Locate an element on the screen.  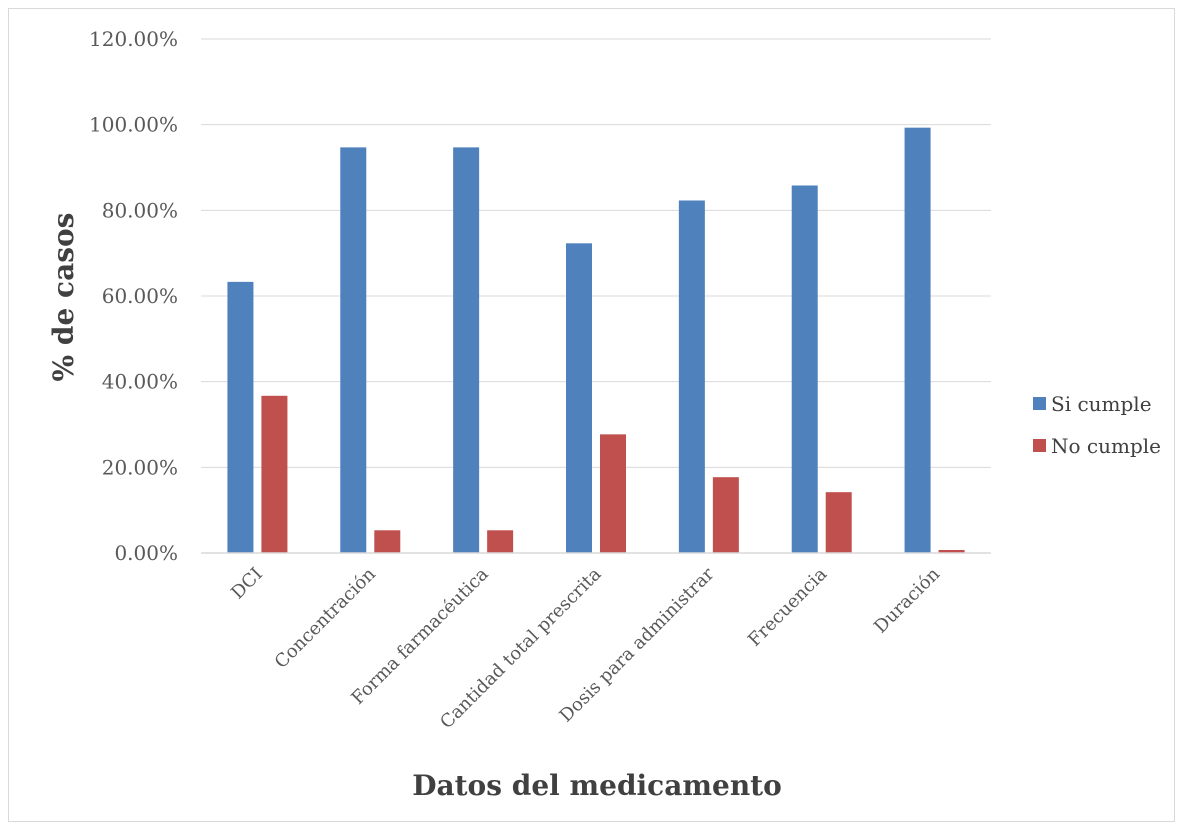
y-tick-label: 40.00% is located at coordinates (140, 382).